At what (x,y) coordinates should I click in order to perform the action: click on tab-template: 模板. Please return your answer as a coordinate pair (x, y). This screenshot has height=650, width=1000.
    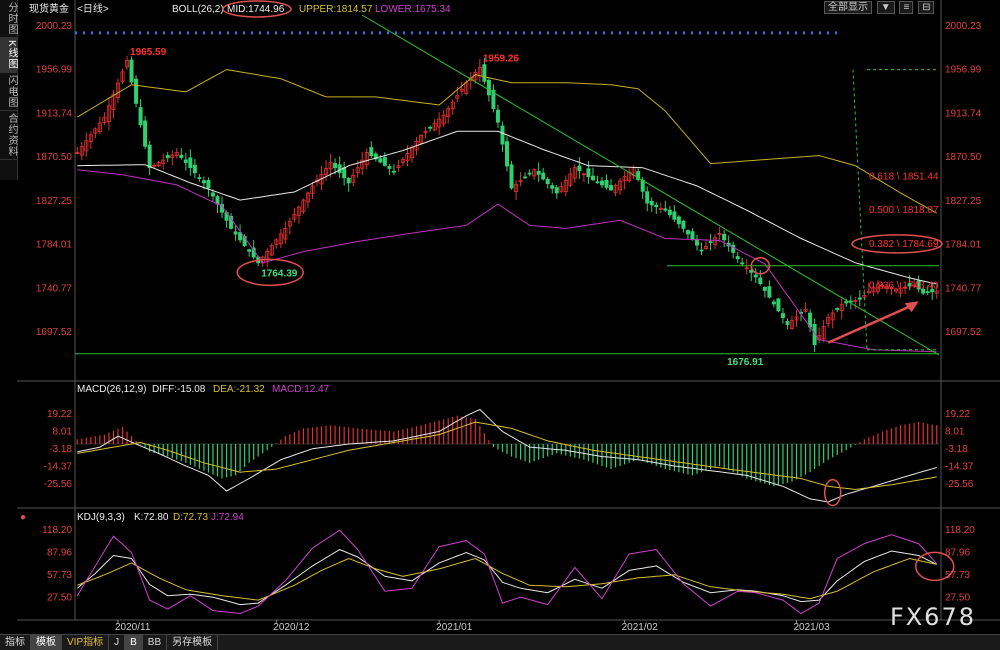
    Looking at the image, I should click on (46, 642).